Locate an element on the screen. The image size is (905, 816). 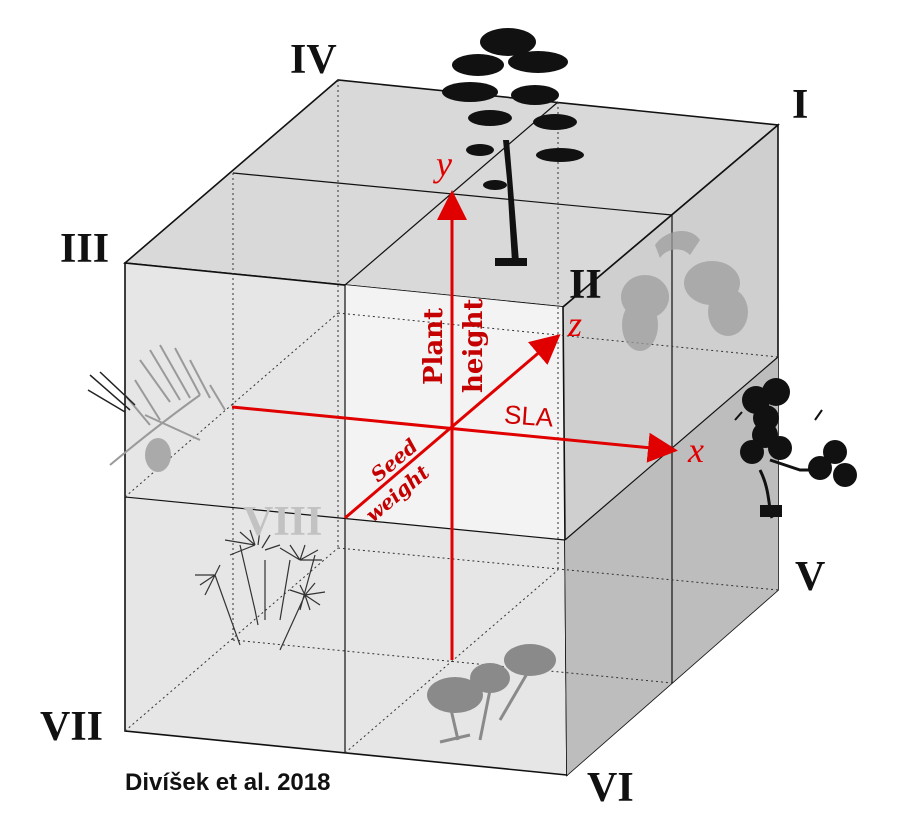
octant-label-iii: III is located at coordinates (84, 249).